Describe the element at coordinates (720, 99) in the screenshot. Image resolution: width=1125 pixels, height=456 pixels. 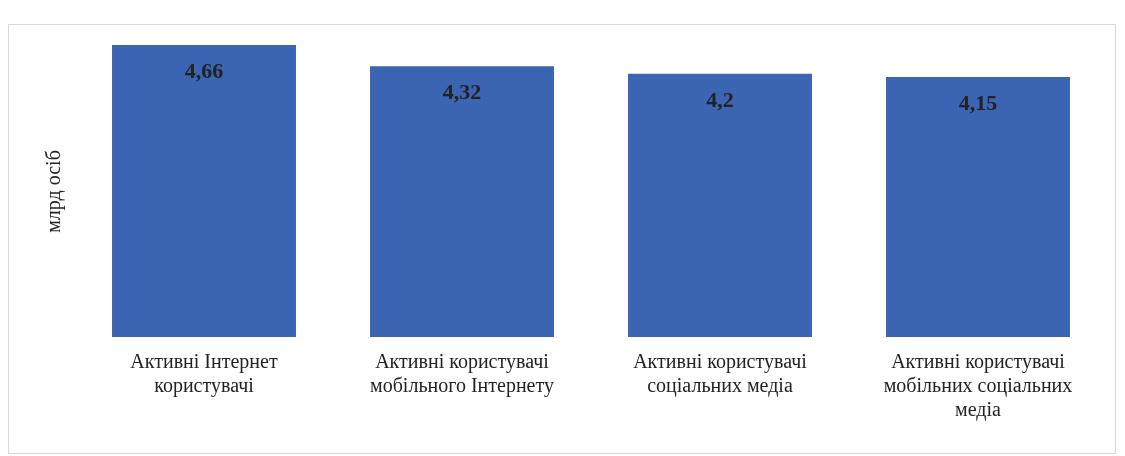
I see `data-label: 4,2` at that location.